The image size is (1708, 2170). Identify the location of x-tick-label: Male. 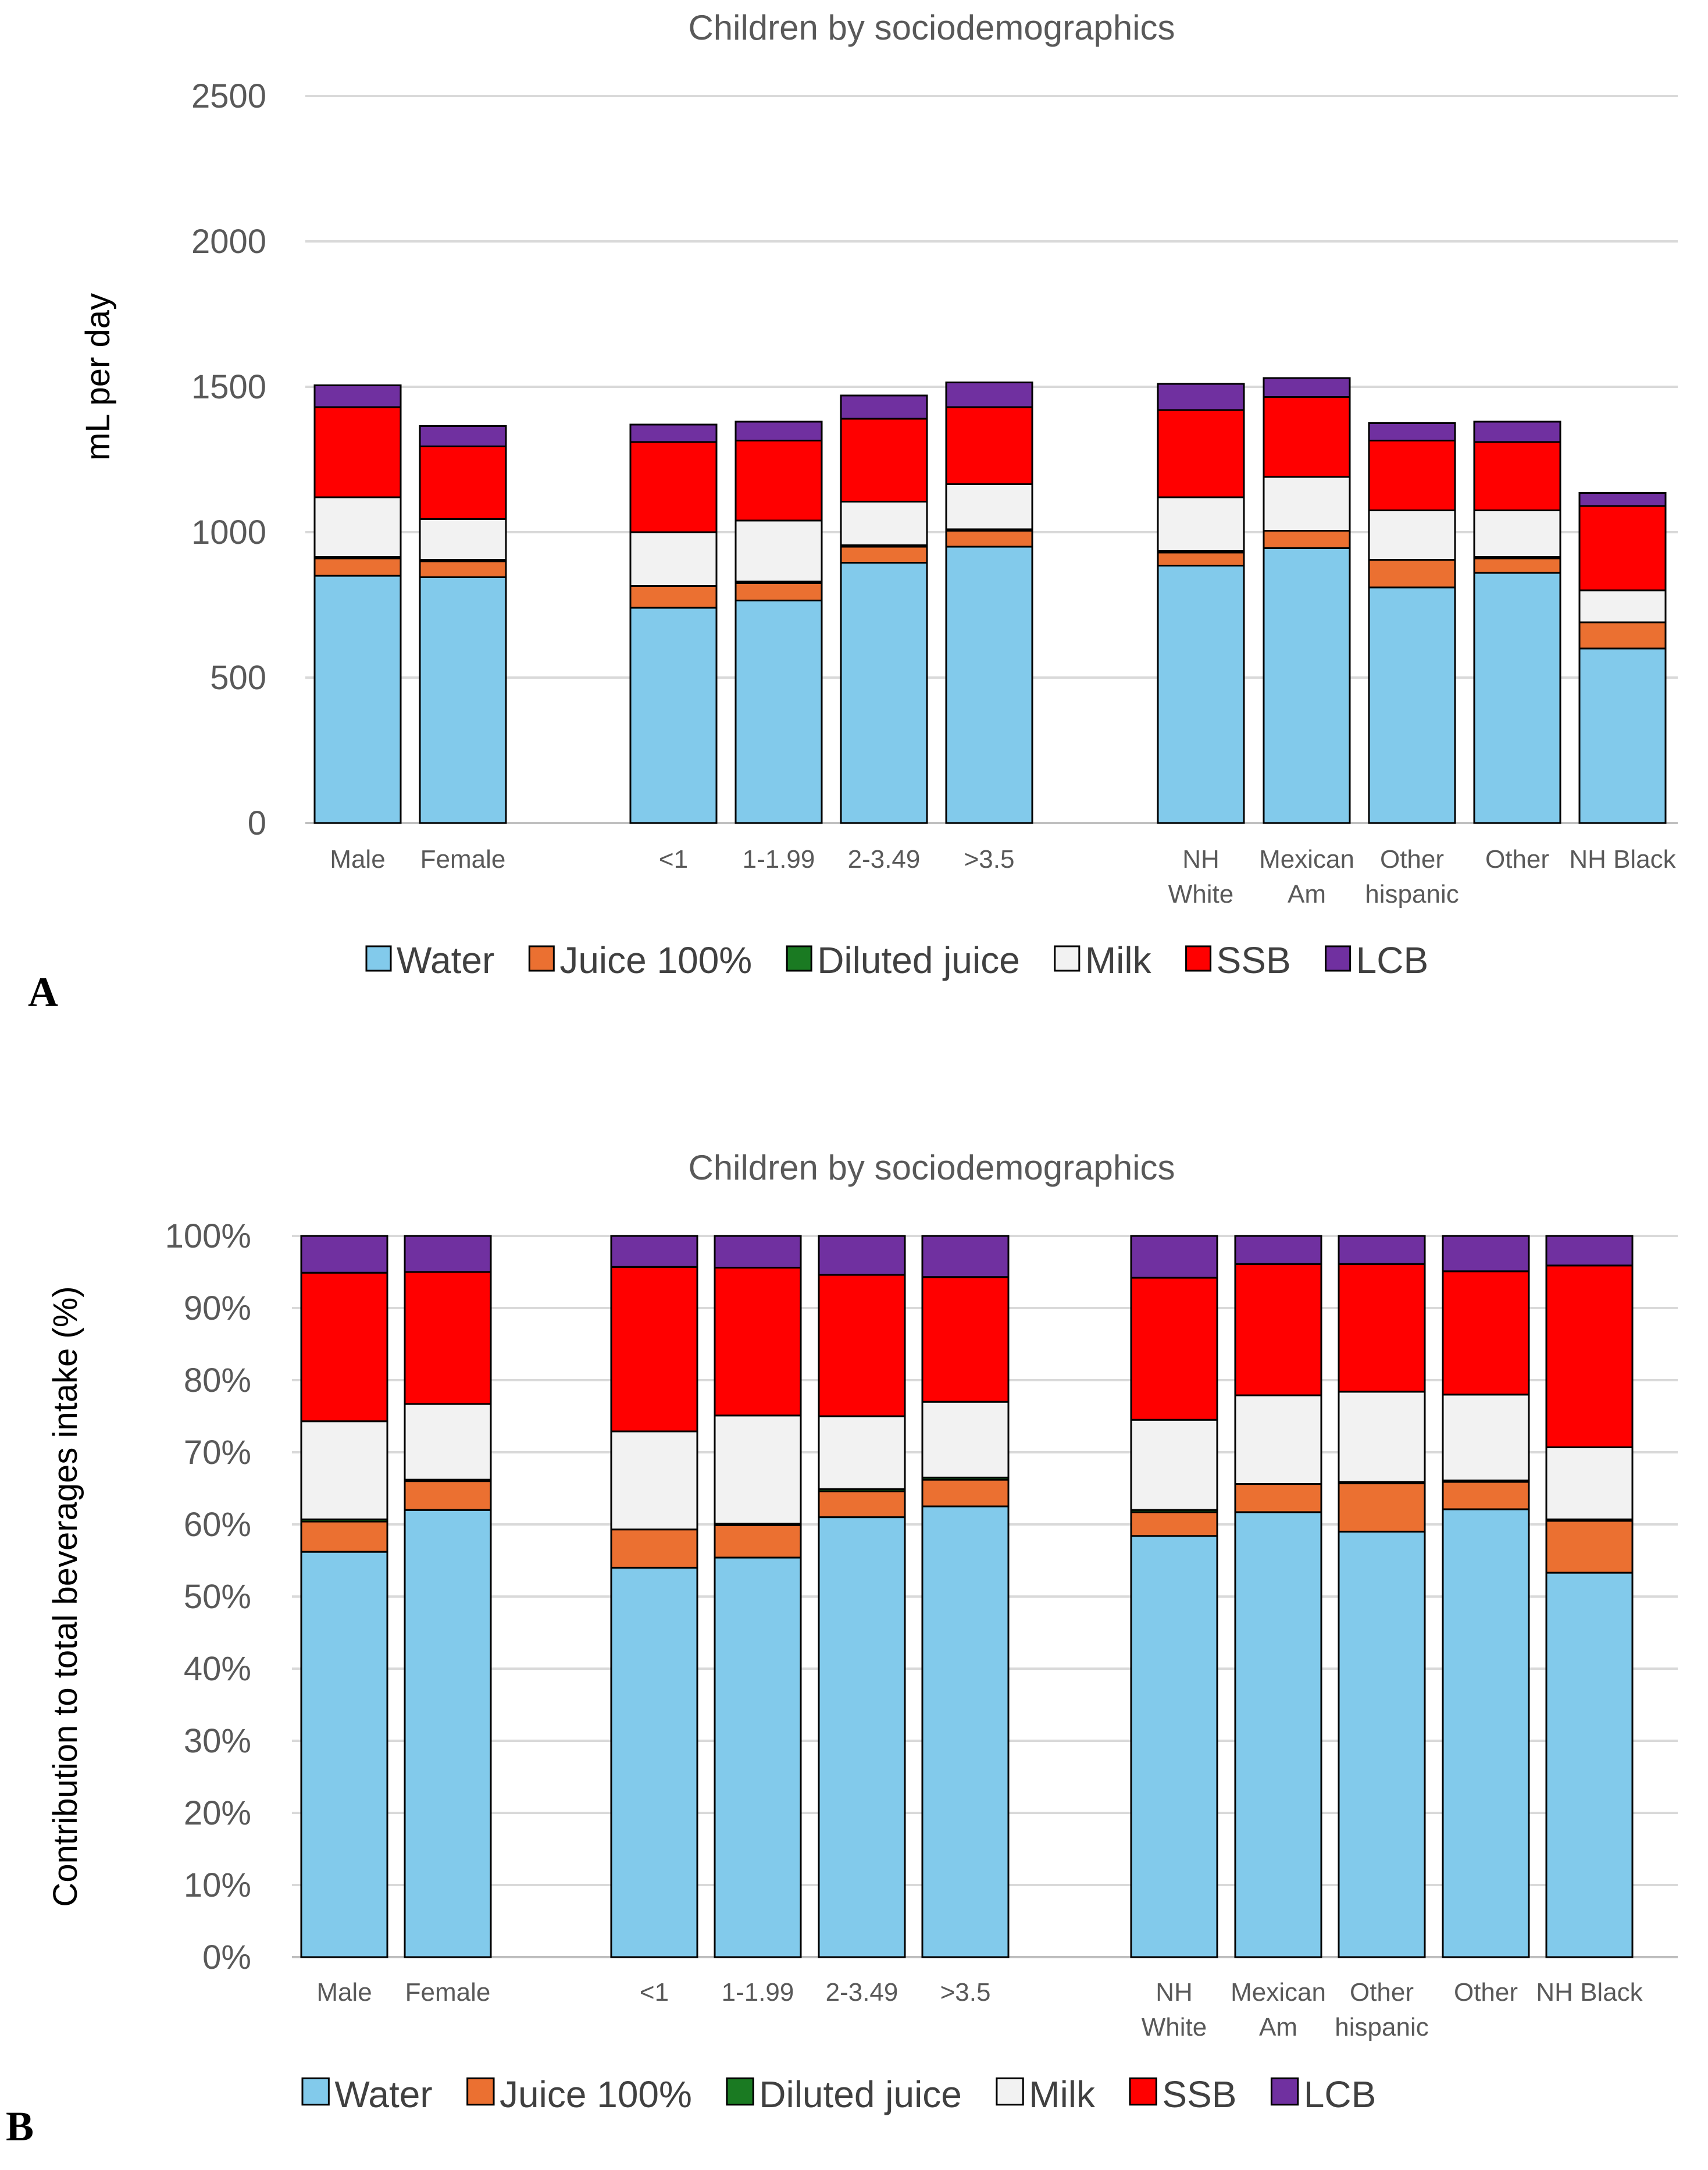
(357, 859).